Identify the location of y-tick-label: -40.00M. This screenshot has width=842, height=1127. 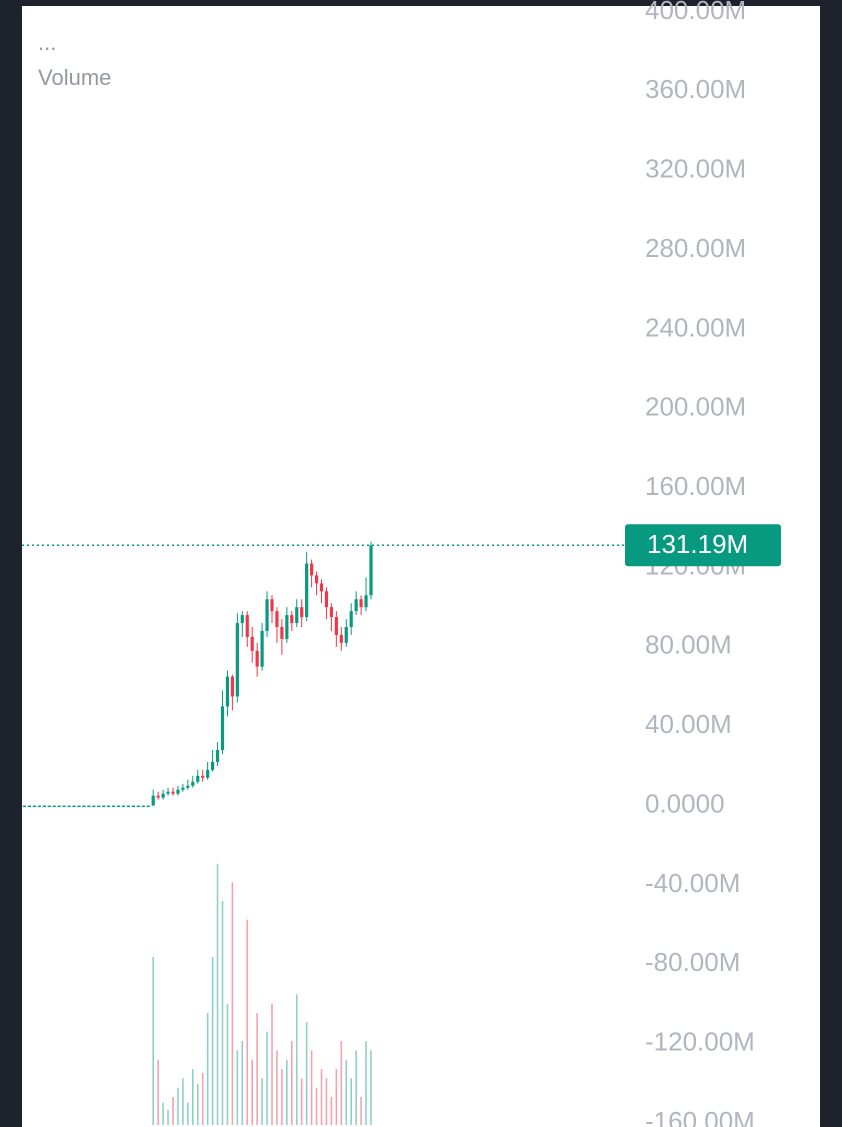
(692, 883).